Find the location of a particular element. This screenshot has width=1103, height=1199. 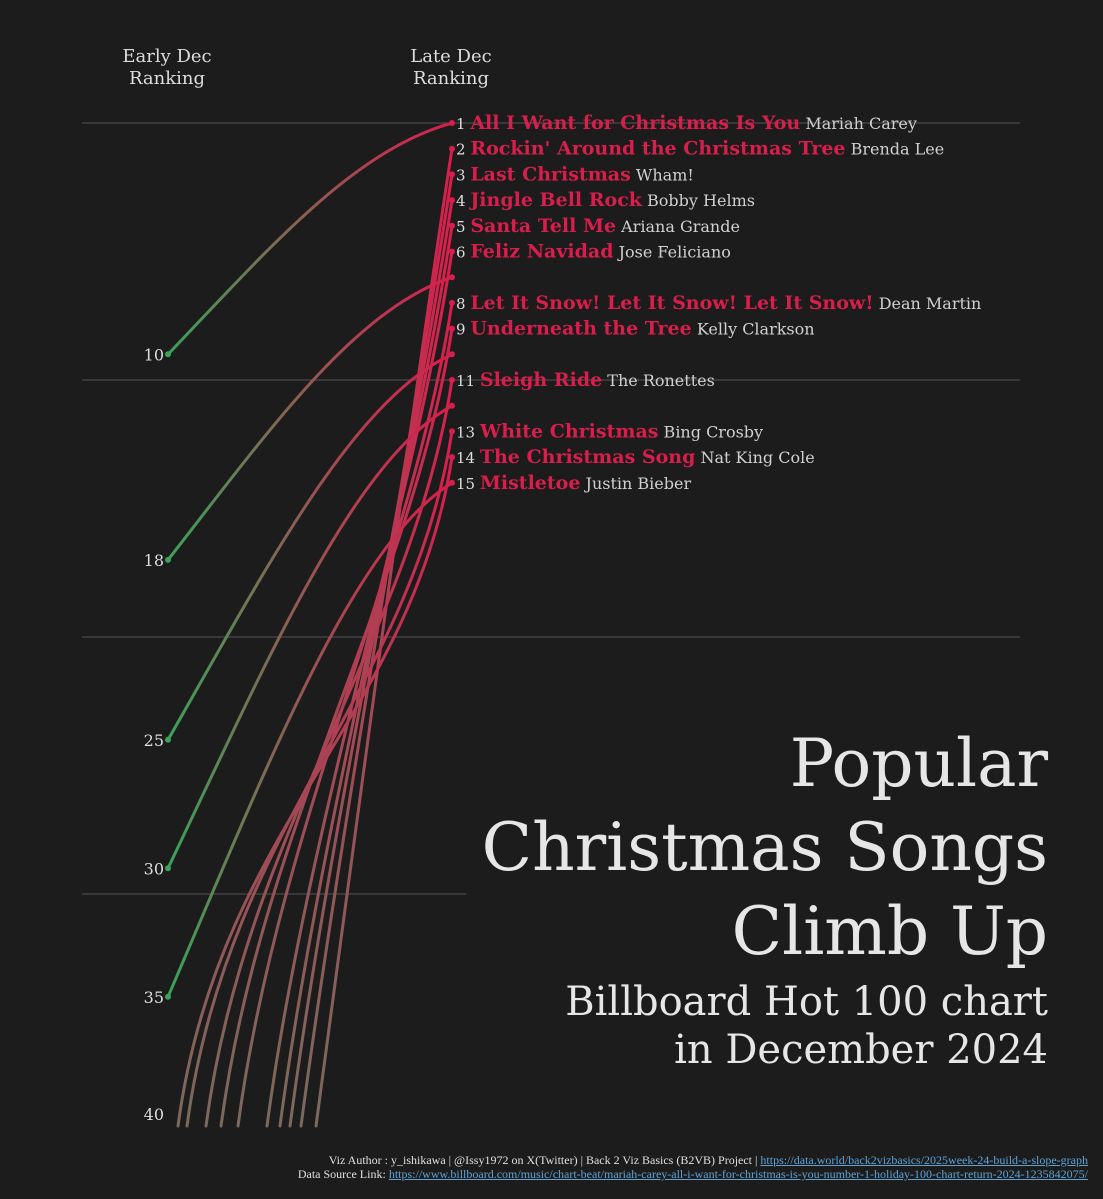

late-rank-label: 2 is located at coordinates (463, 150).